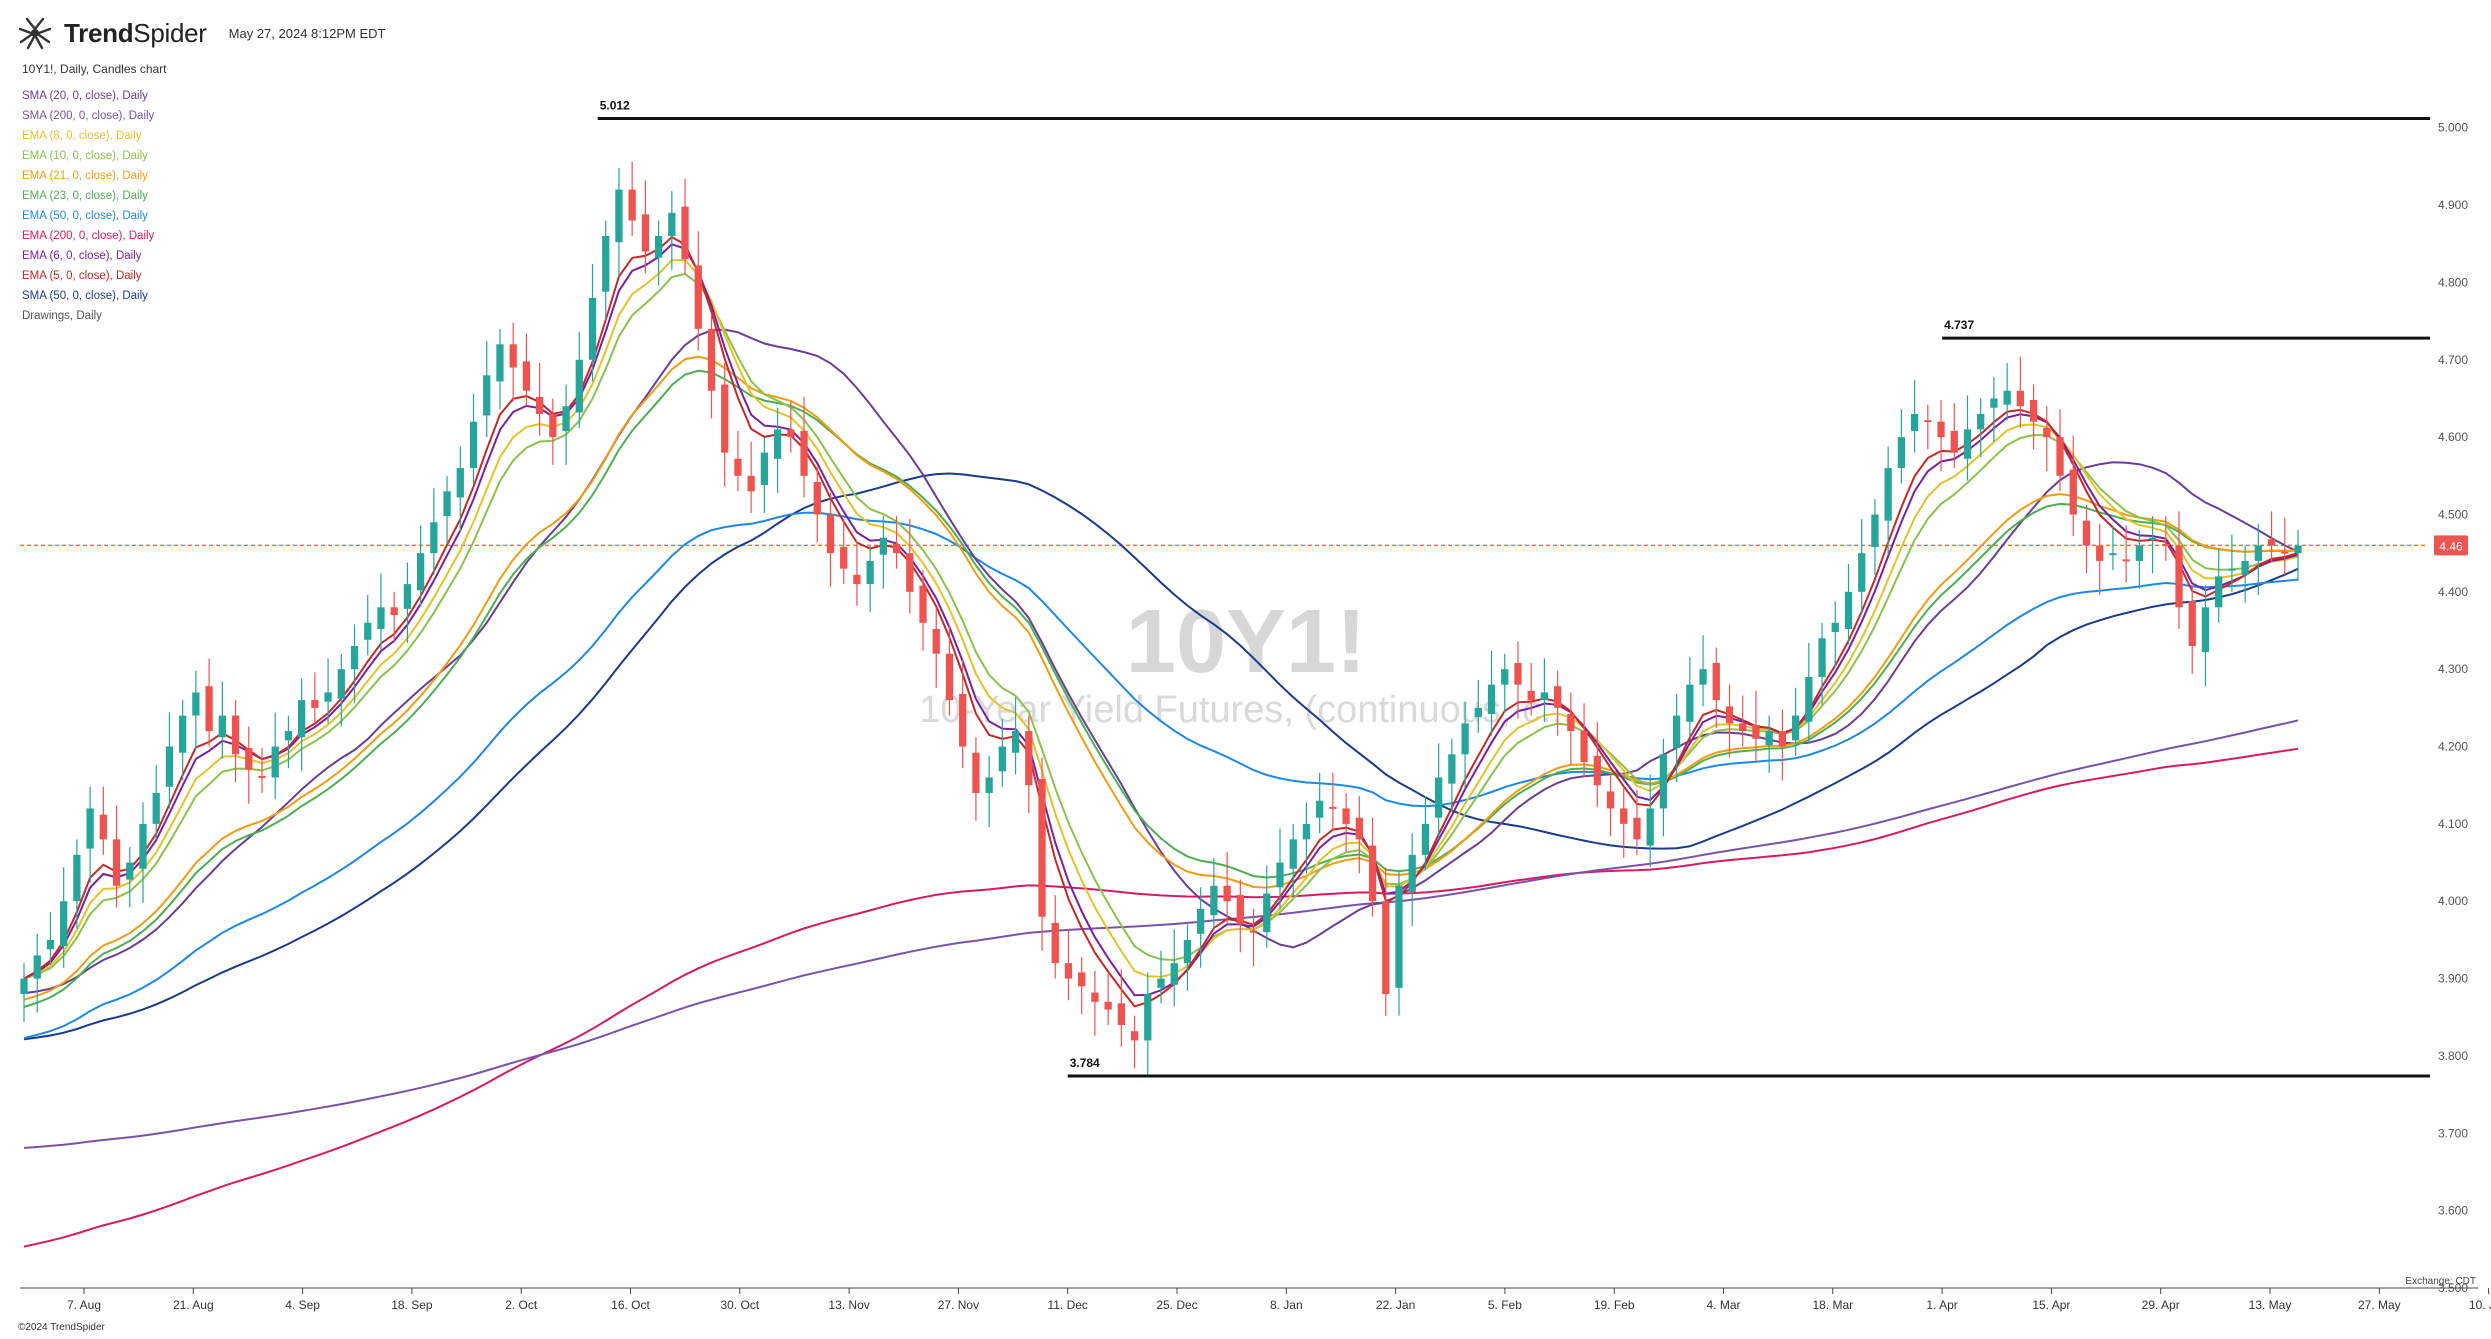 The width and height of the screenshot is (2491, 1339). What do you see at coordinates (1505, 1305) in the screenshot?
I see `x-tick-label: 5. Feb` at bounding box center [1505, 1305].